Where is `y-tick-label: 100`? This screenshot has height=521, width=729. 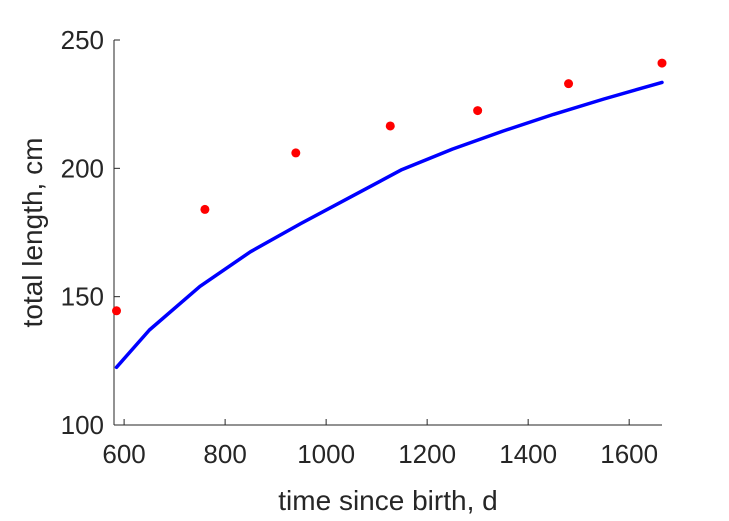 y-tick-label: 100 is located at coordinates (82, 425).